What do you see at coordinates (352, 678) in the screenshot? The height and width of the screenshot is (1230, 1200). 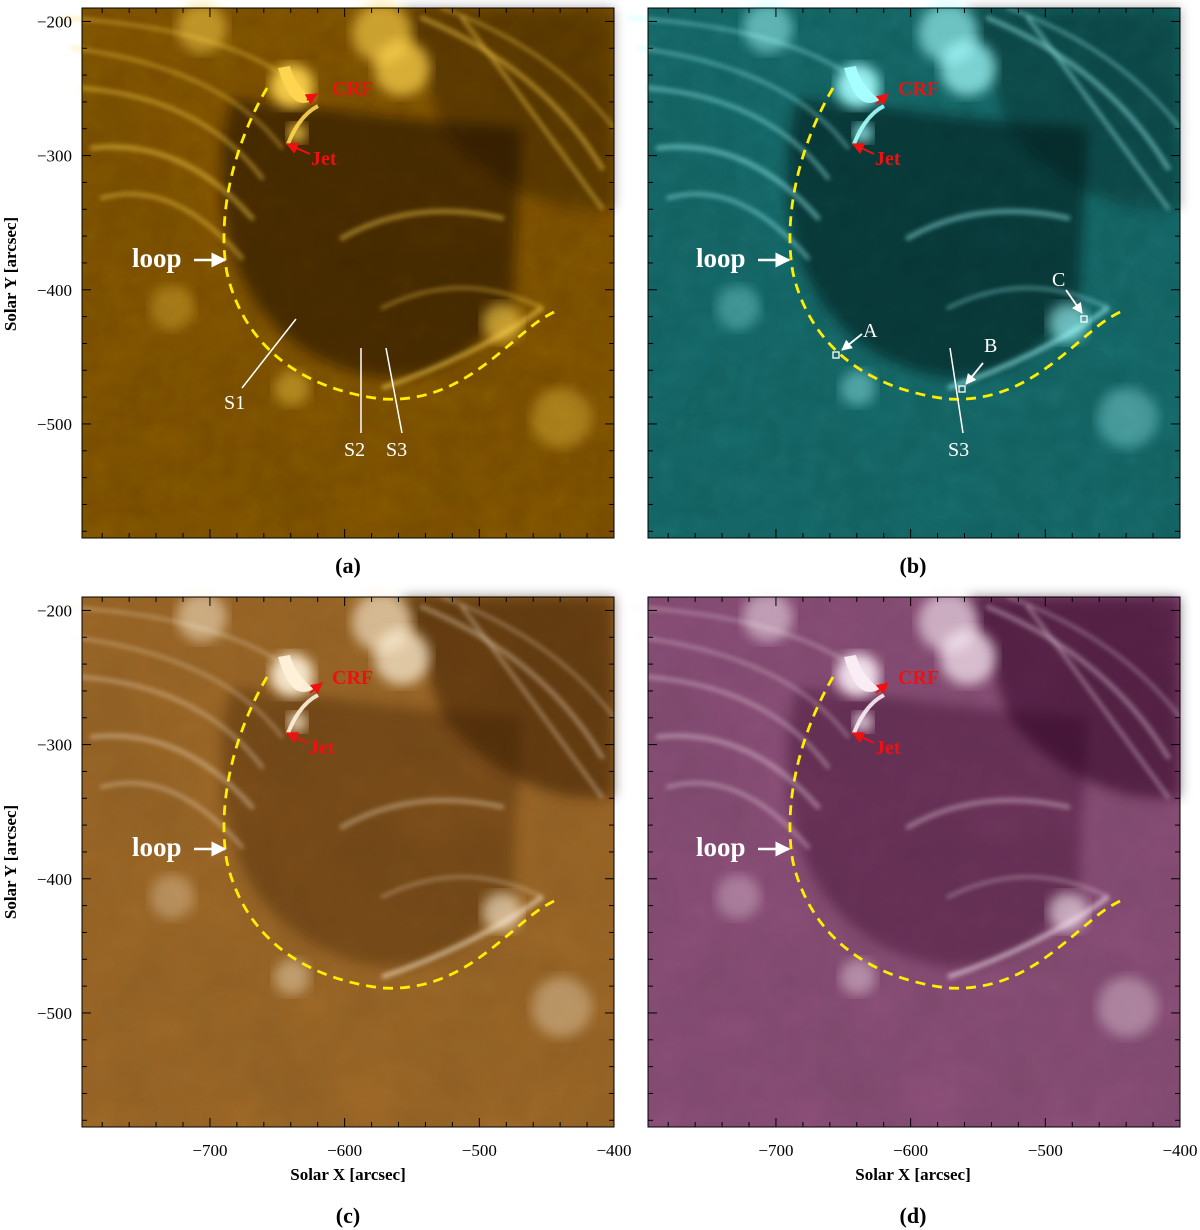 I see `crf-label-c: CRF` at bounding box center [352, 678].